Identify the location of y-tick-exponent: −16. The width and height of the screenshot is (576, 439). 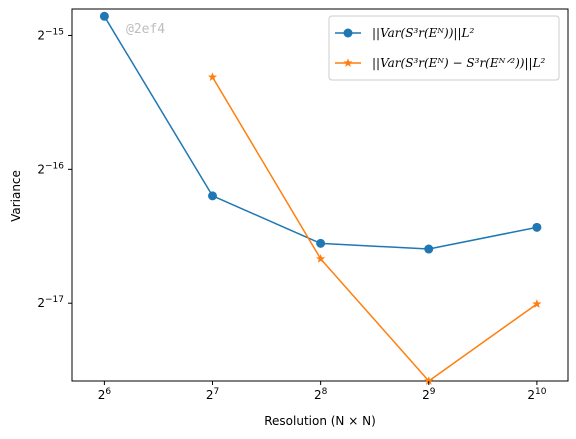
(54, 166).